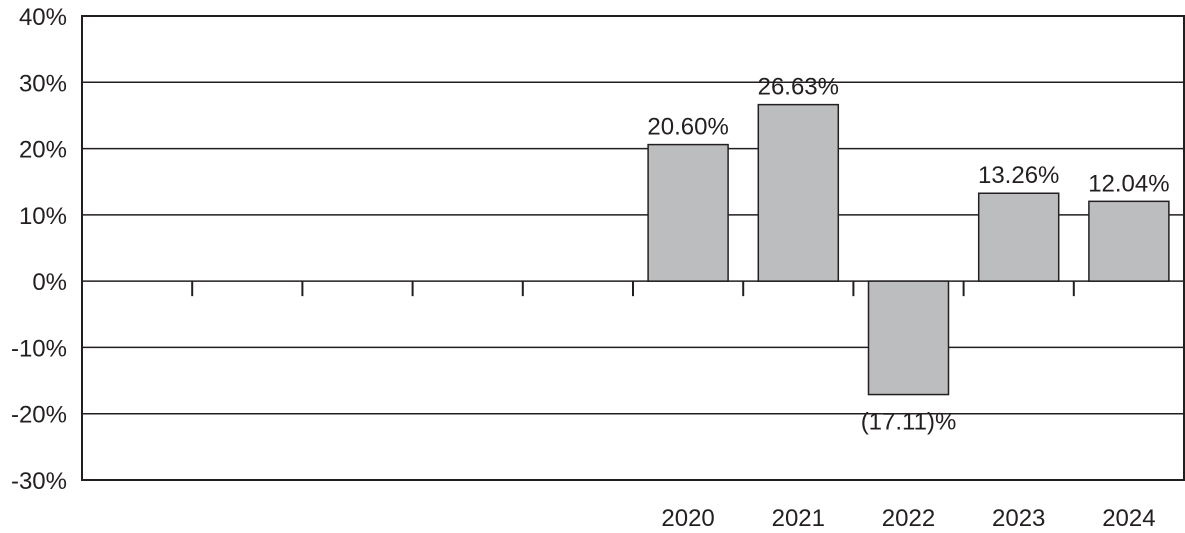 The width and height of the screenshot is (1185, 533). I want to click on x-tick-label: 2020, so click(687, 518).